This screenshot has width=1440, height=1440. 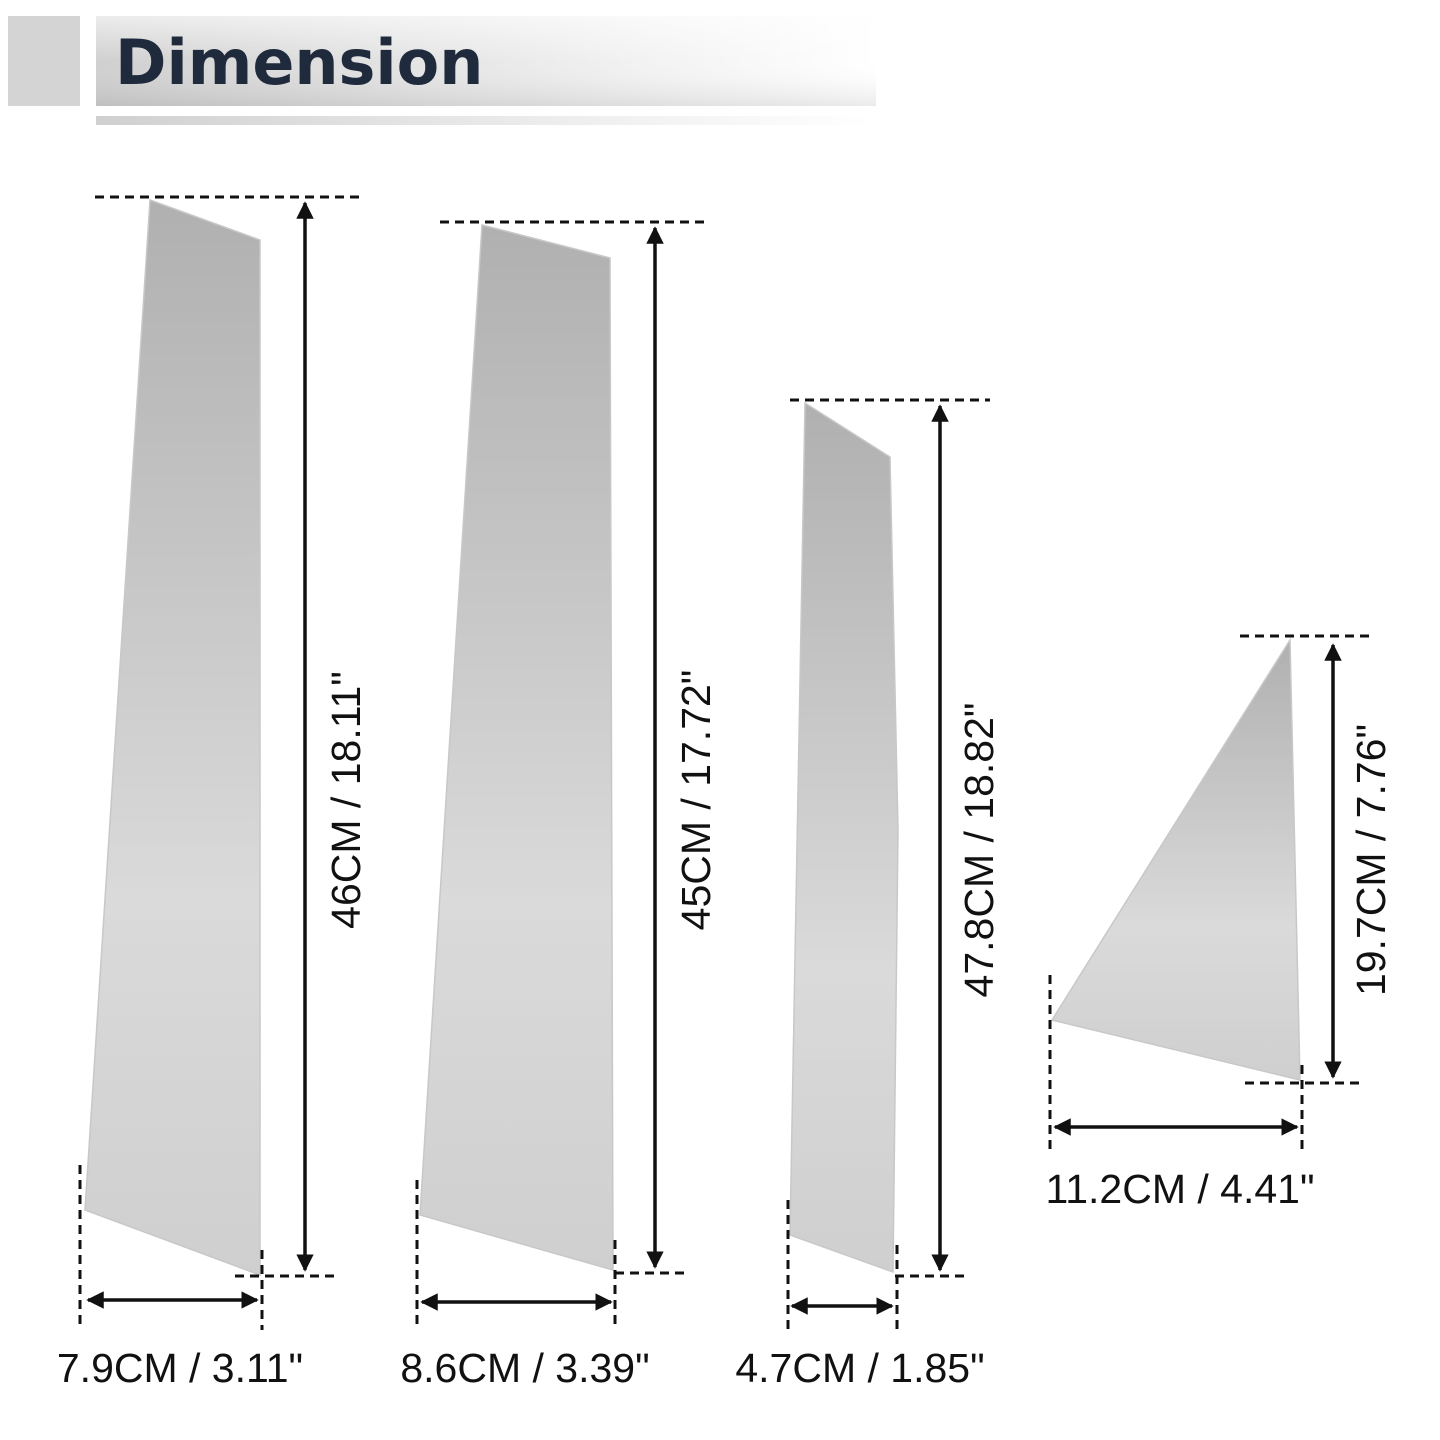 I want to click on height-label: 46CM / 18.11", so click(x=346, y=800).